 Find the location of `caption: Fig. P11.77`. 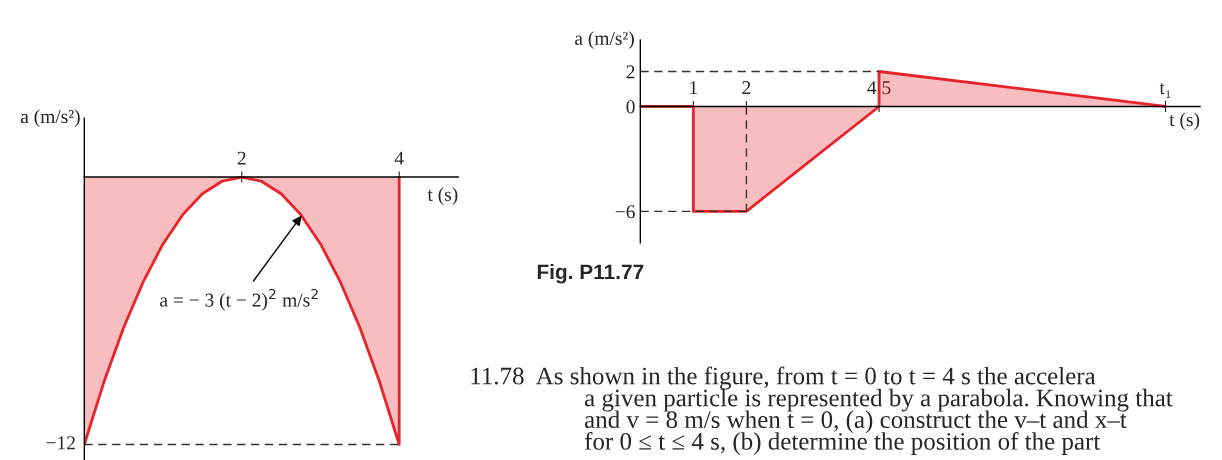

caption: Fig. P11.77 is located at coordinates (590, 273).